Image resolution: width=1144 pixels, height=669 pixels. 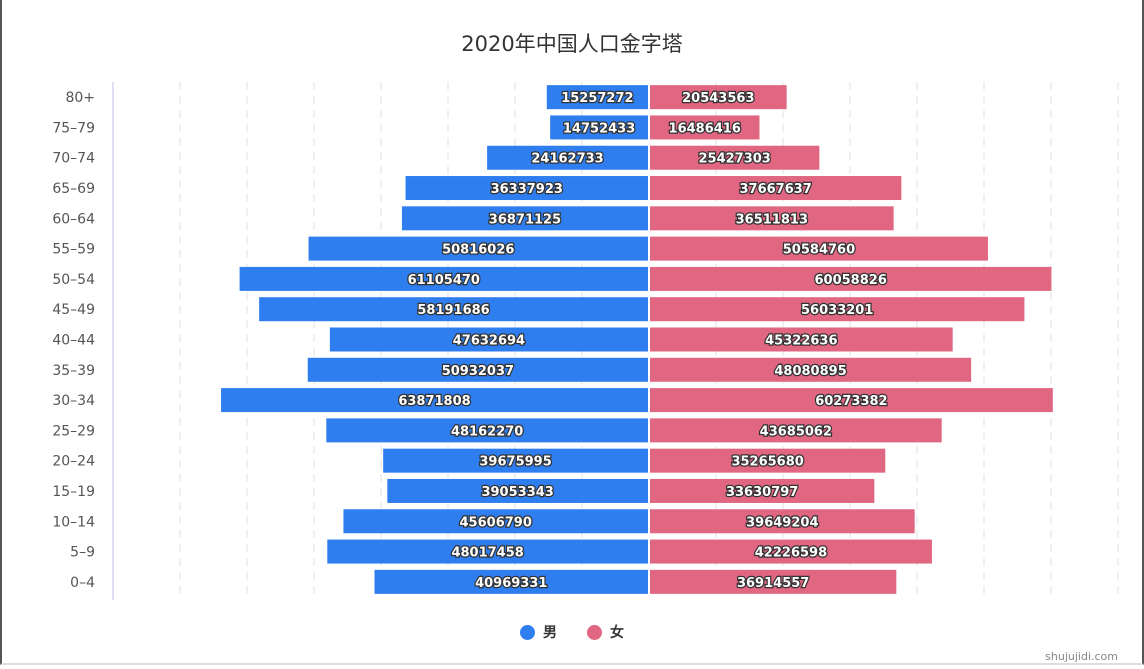 I want to click on data-label: 50932037, so click(x=478, y=371).